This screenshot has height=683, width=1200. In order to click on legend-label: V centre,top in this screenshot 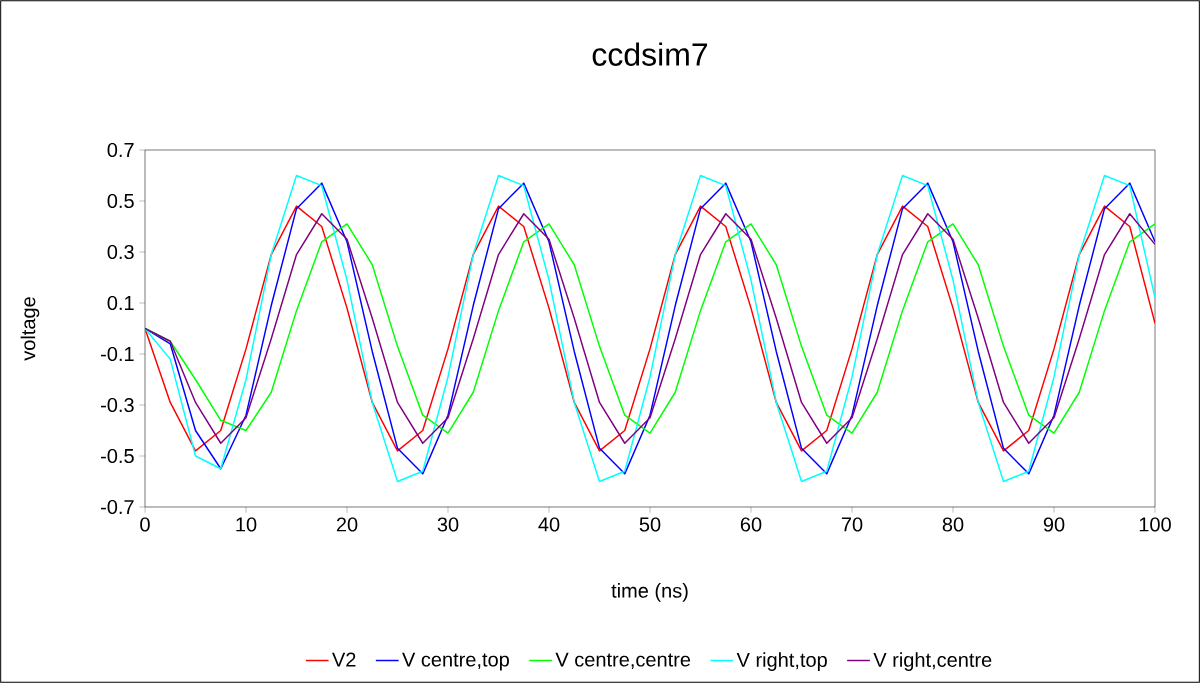, I will do `click(455, 661)`.